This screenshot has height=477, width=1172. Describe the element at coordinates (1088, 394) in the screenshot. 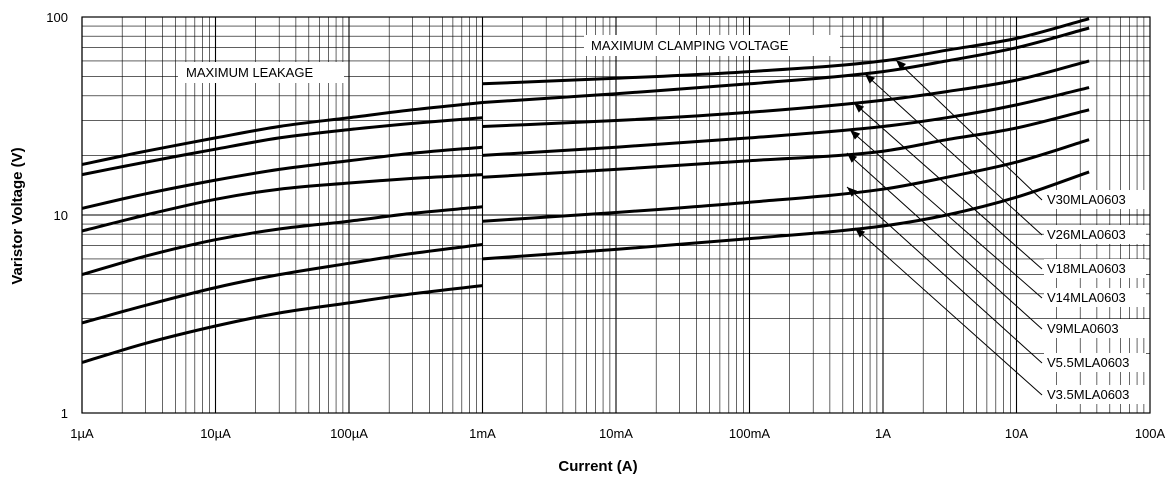

I see `series-label: V3.5MLA0603` at that location.